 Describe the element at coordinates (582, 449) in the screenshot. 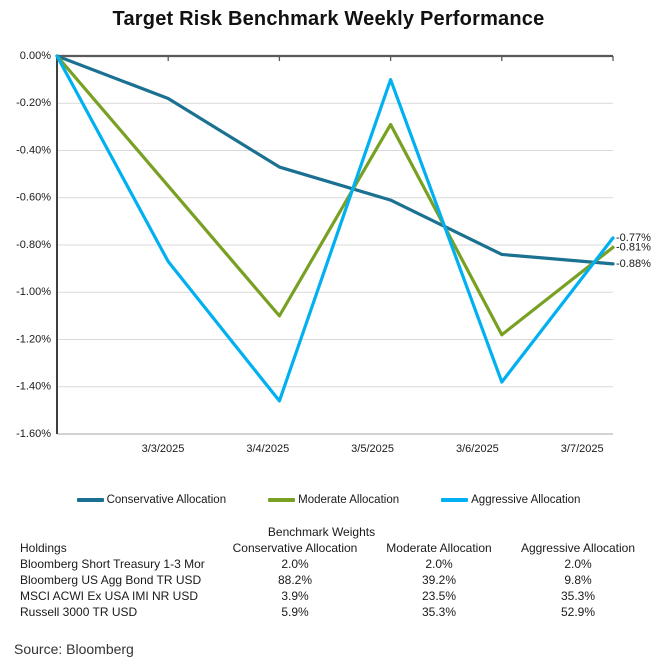

I see `x-axis-label: 3/7/2025` at that location.